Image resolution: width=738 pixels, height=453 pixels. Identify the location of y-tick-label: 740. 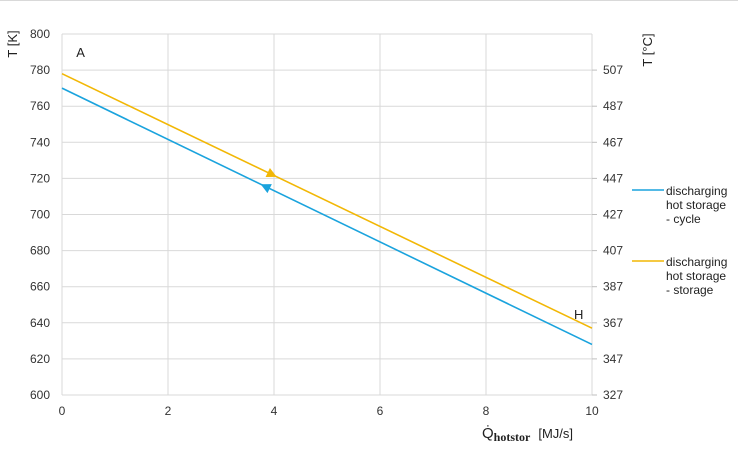
(40, 142).